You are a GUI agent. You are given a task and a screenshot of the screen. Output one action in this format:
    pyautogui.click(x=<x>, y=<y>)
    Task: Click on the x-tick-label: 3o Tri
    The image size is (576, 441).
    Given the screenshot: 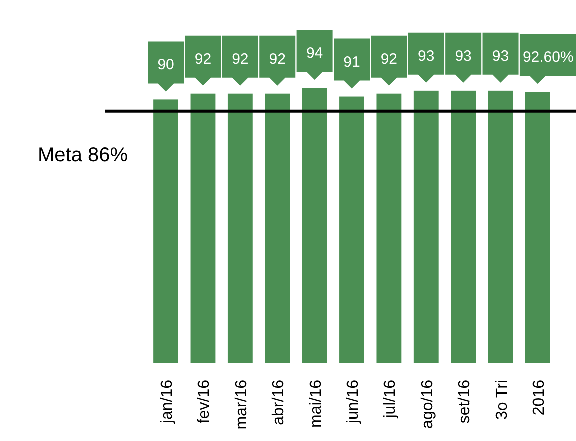 What is the action you would take?
    pyautogui.click(x=502, y=400)
    